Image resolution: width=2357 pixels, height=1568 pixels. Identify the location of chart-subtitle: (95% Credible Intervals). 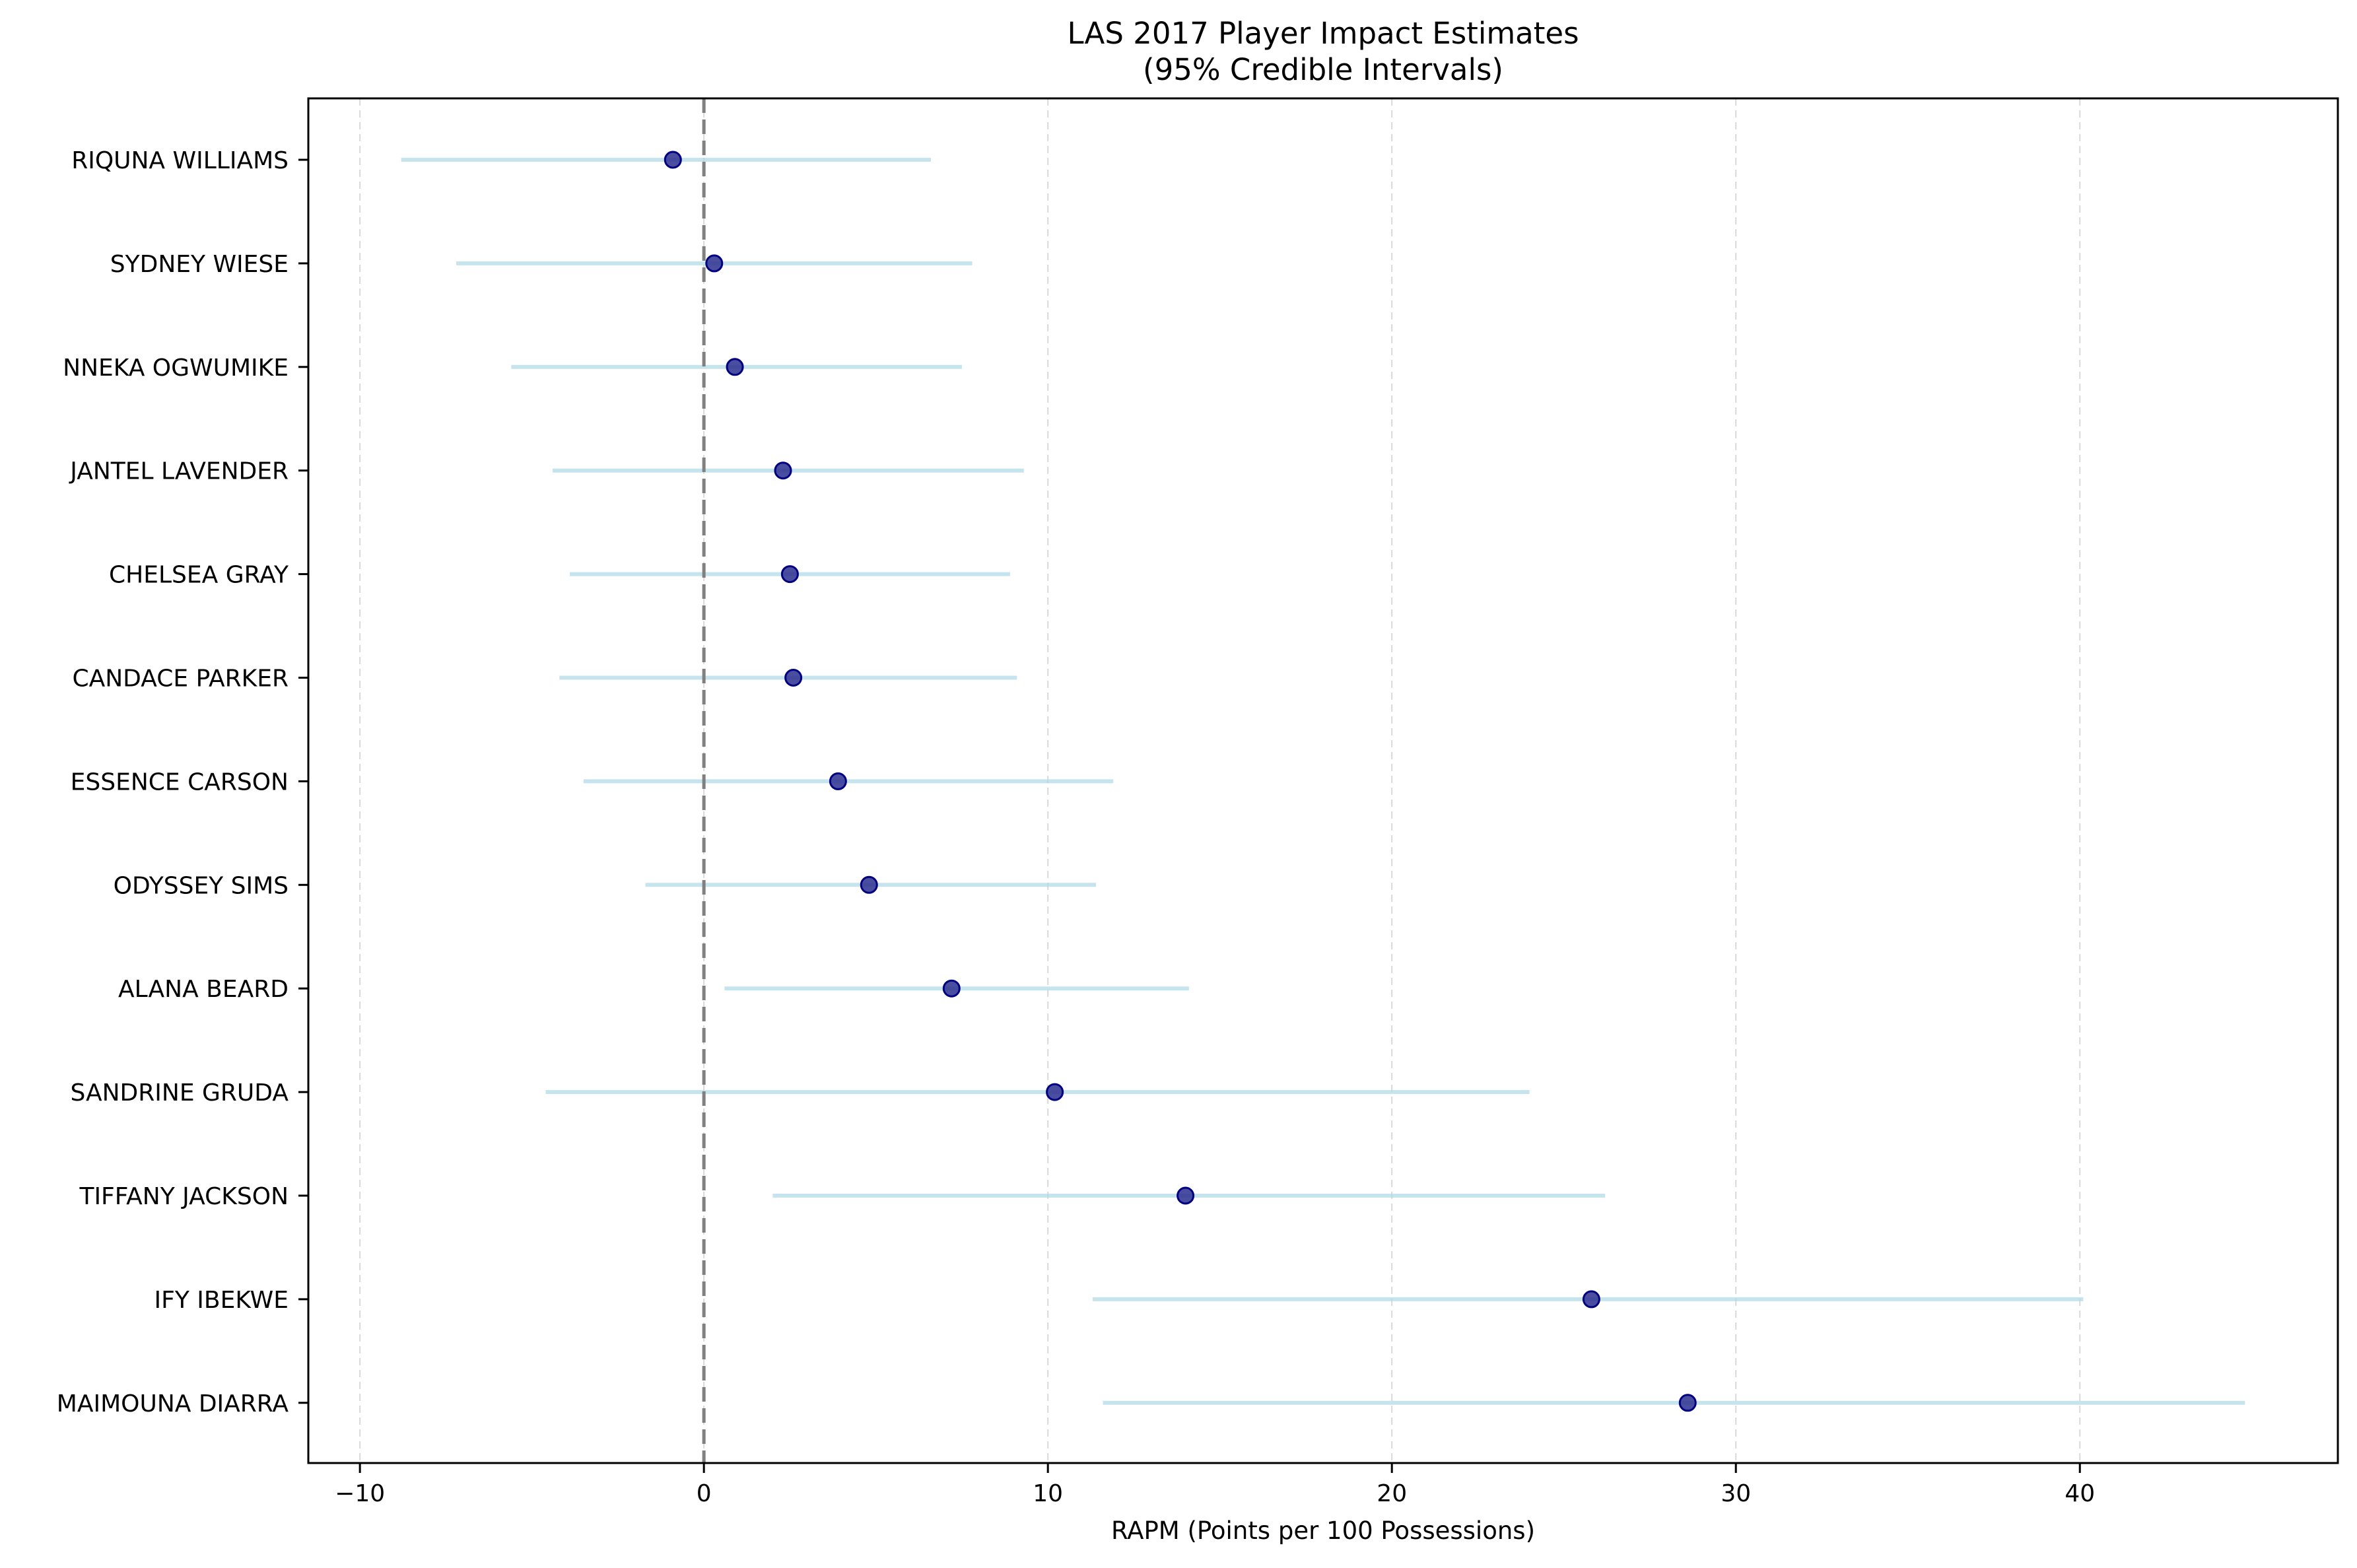
(1323, 69).